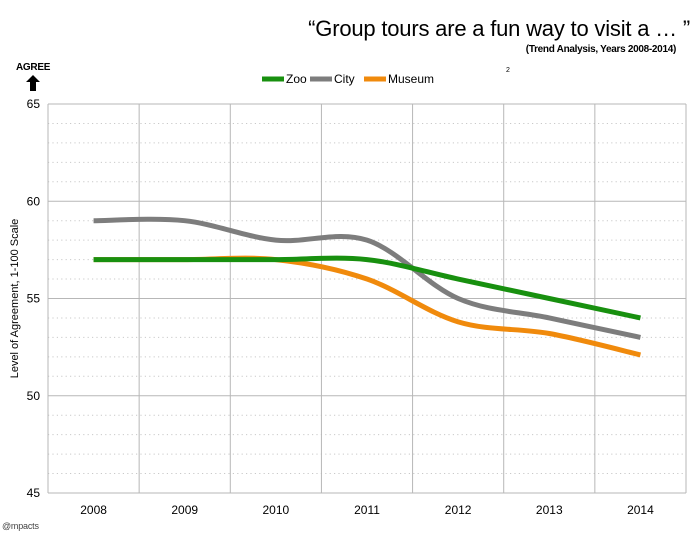 The width and height of the screenshot is (694, 534). I want to click on brand-logo: @mpacts, so click(20, 526).